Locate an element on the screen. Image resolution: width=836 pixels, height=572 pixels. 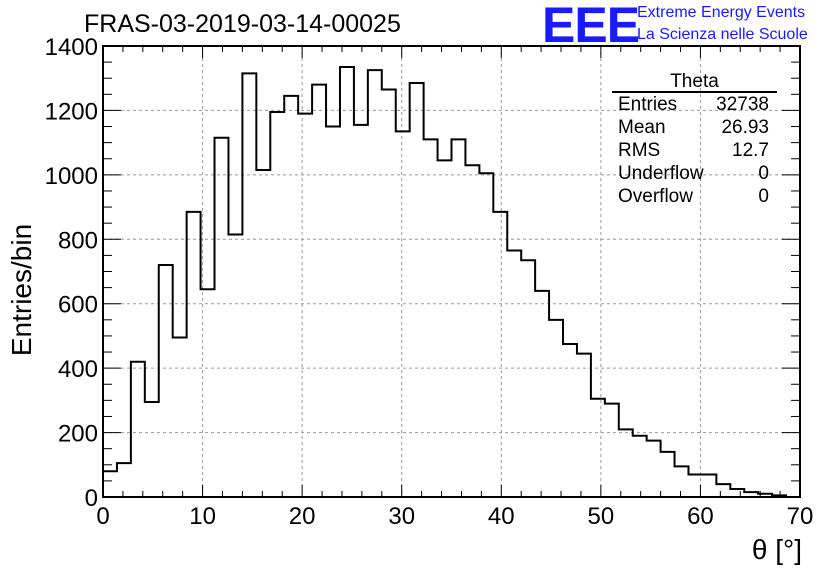
x-tick-label: 40 is located at coordinates (501, 516).